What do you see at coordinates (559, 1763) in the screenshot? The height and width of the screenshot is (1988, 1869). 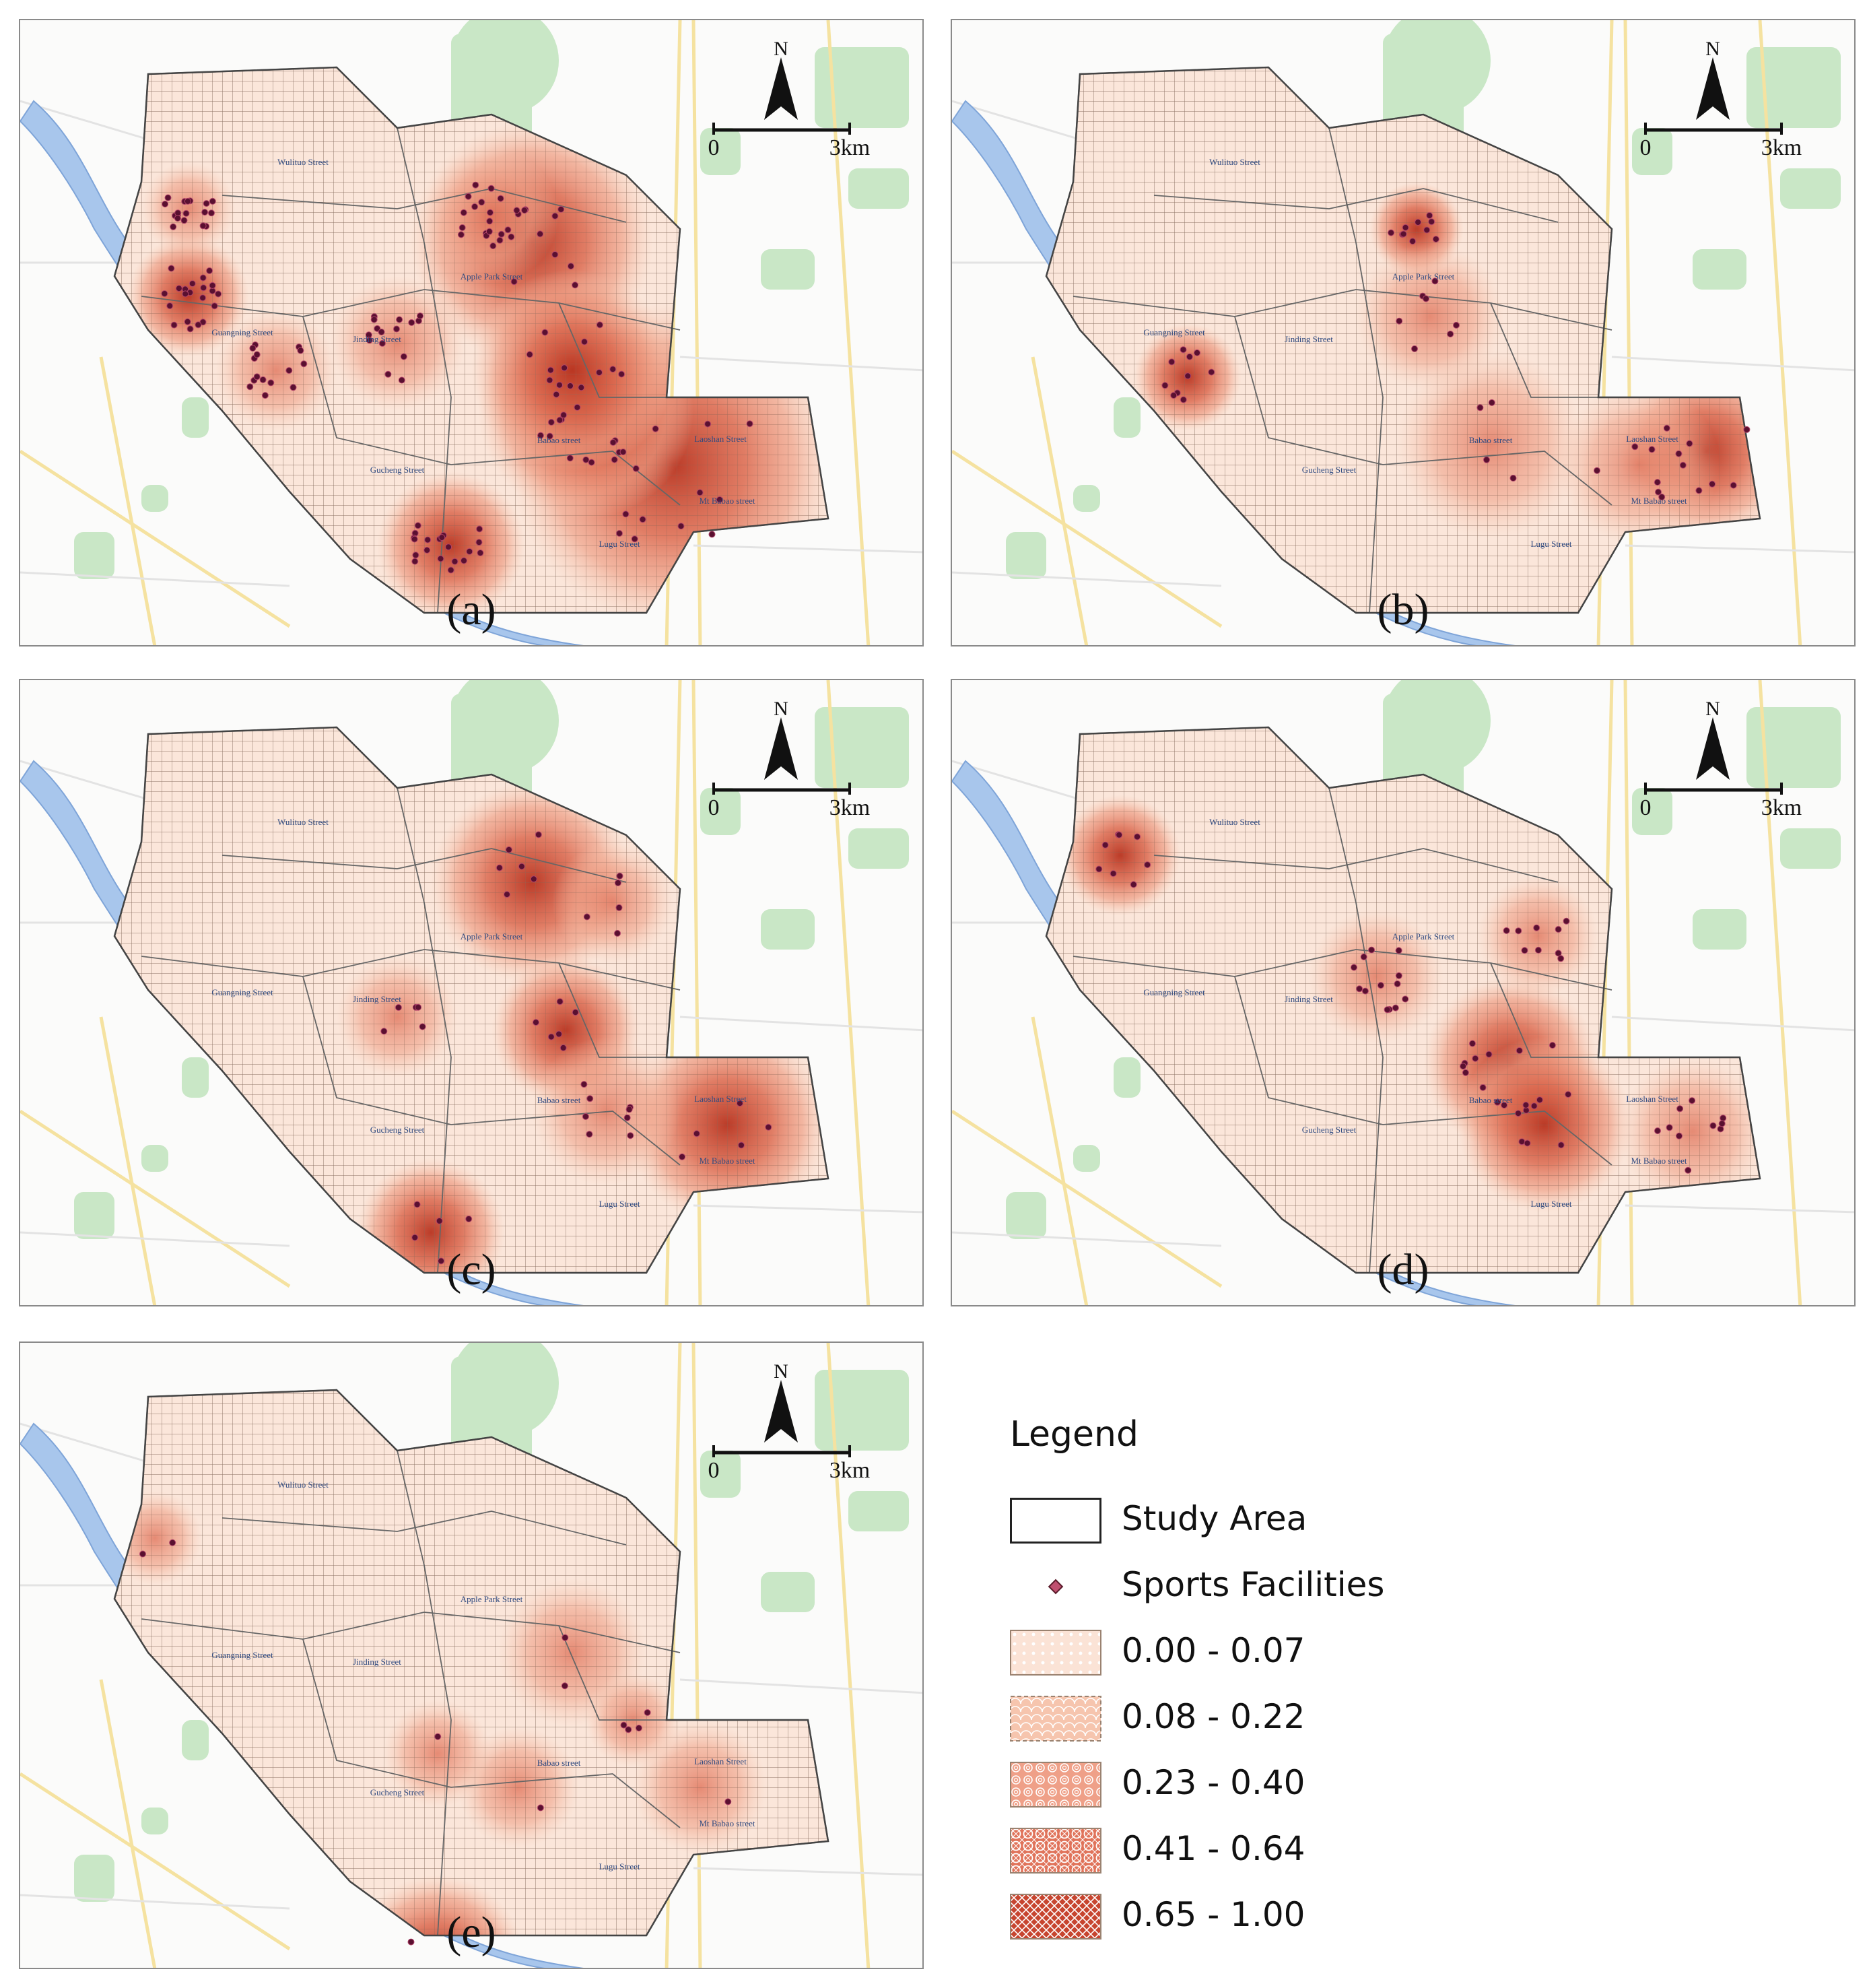 I see `street-label: Babao street` at bounding box center [559, 1763].